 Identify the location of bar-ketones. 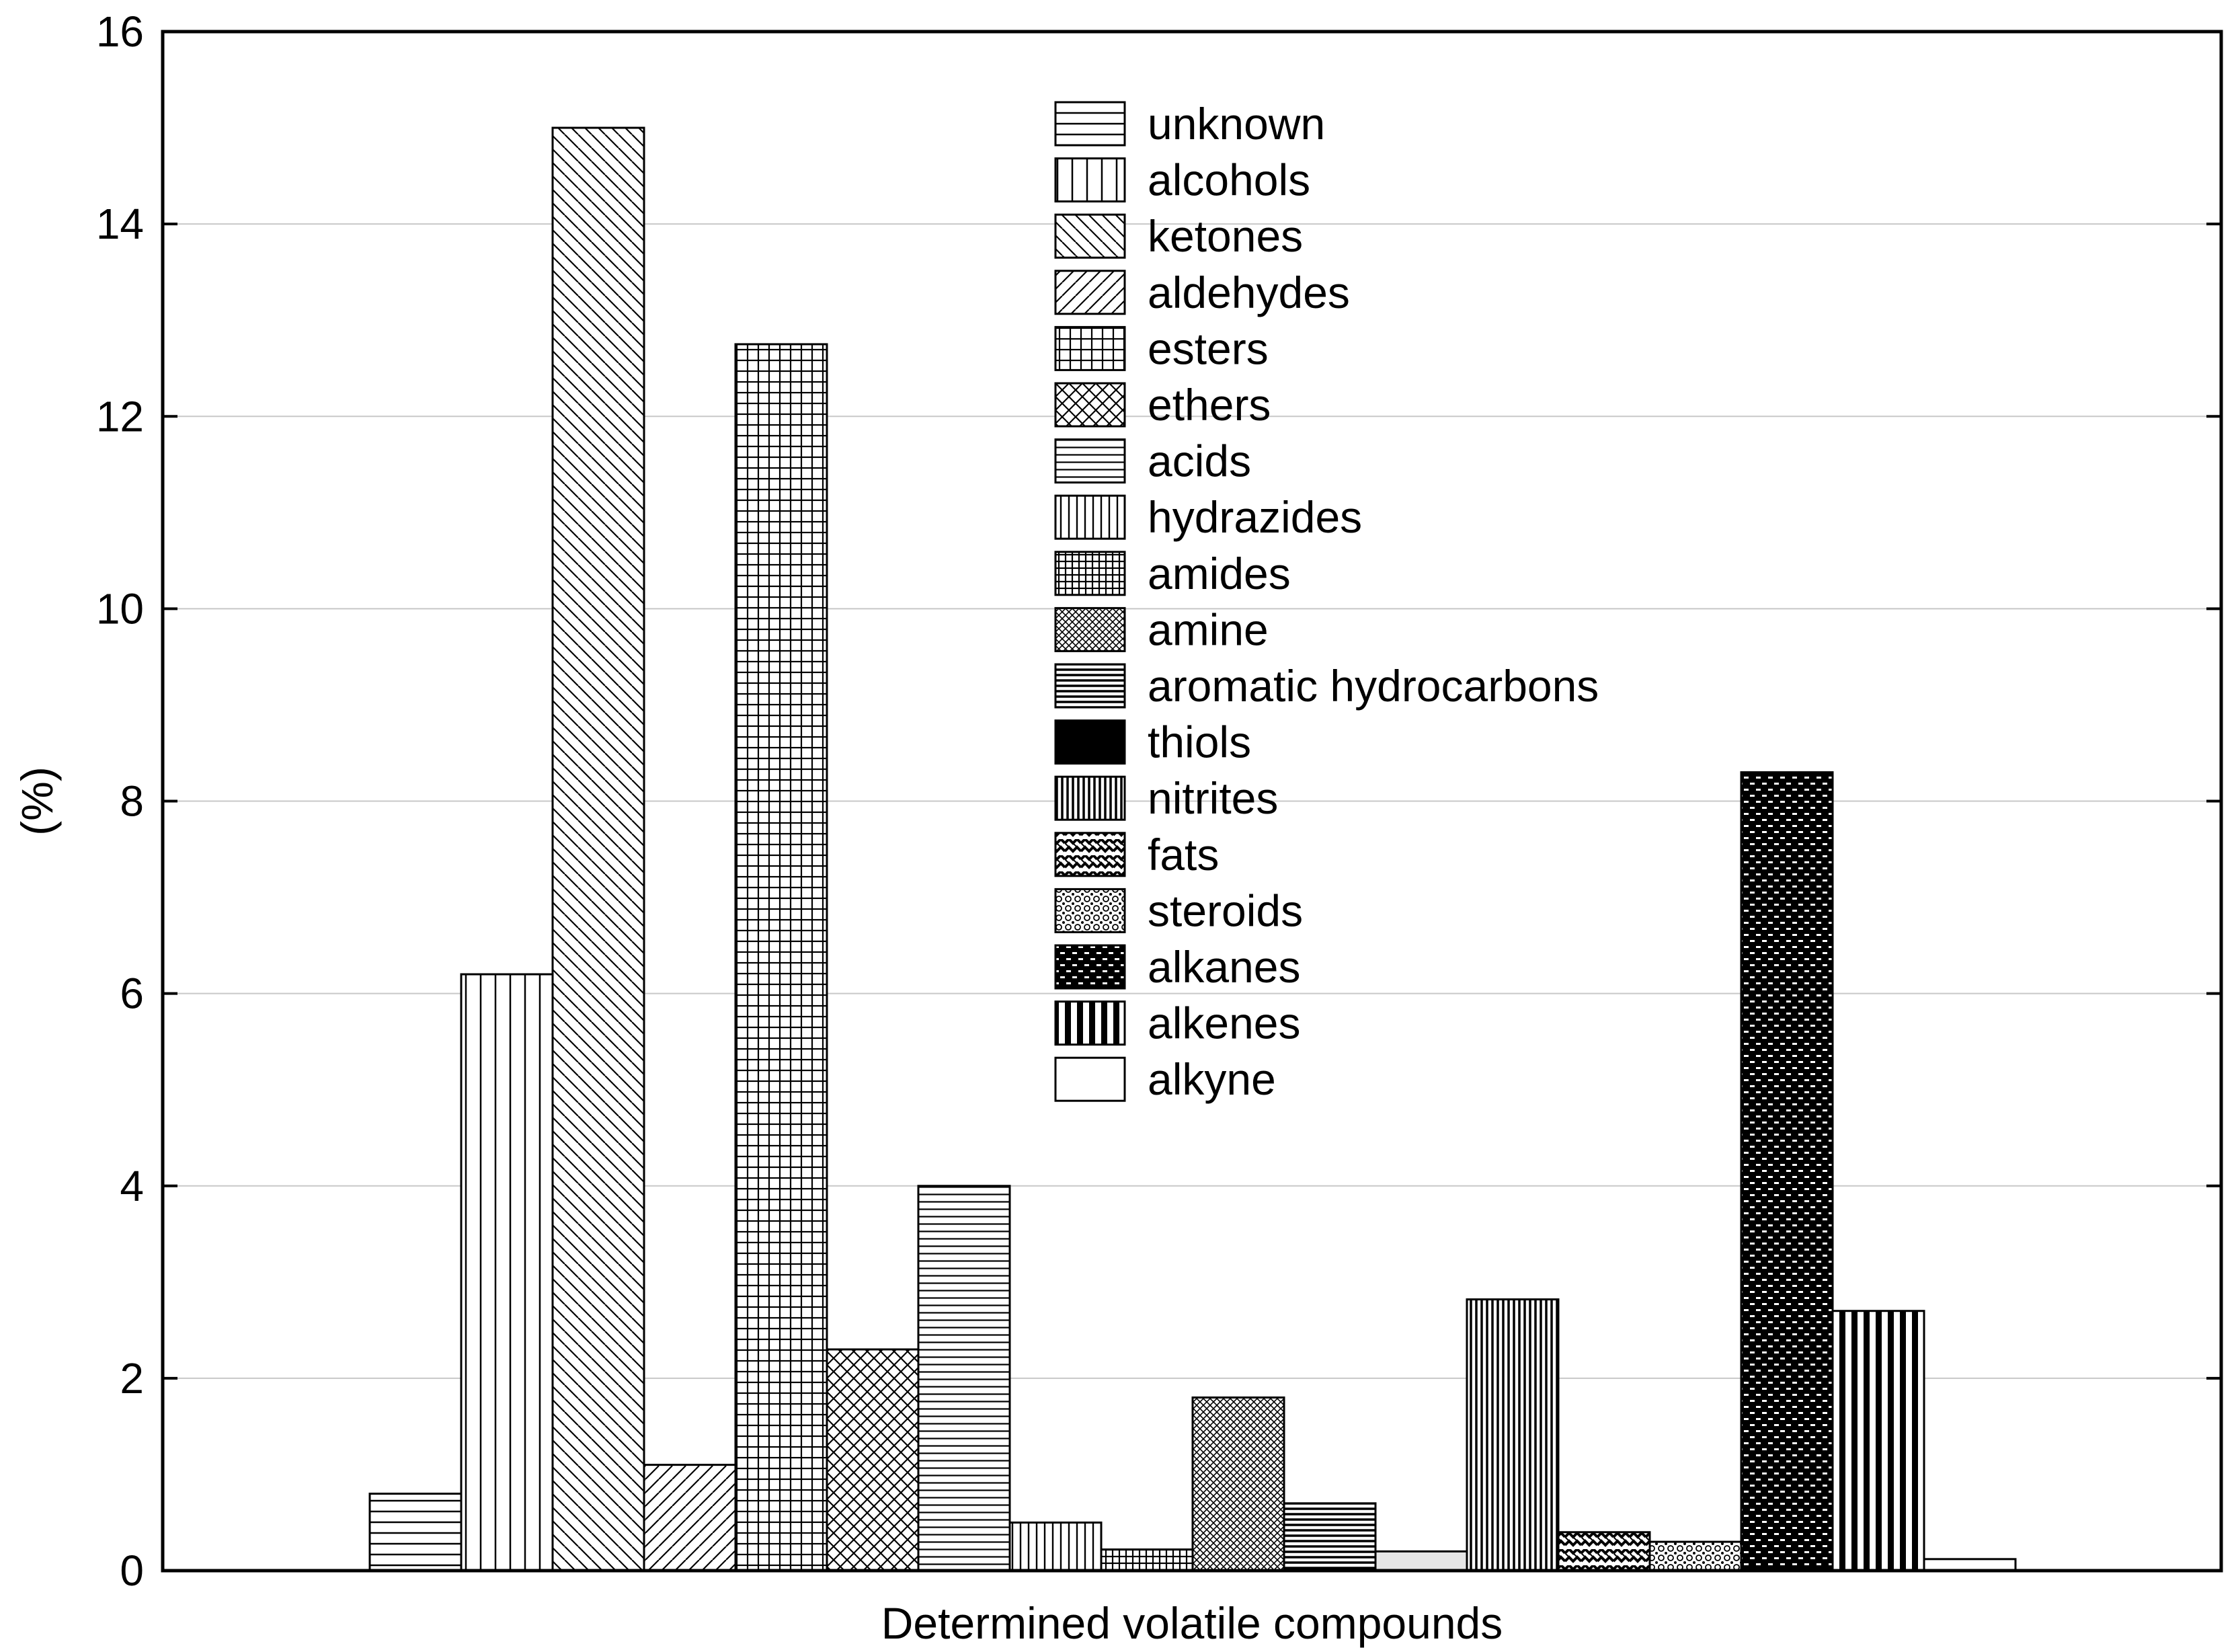
(598, 849).